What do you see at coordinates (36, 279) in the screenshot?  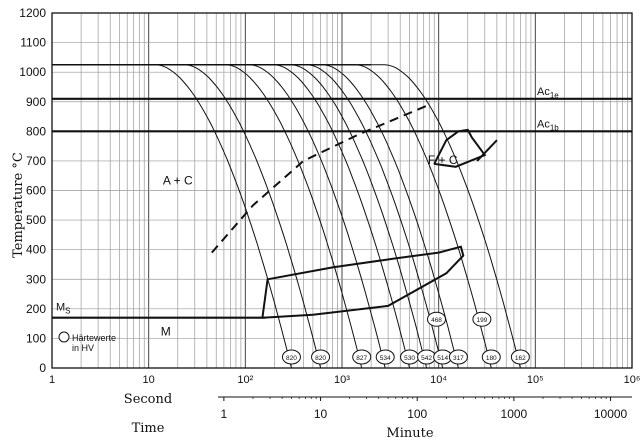 I see `y-tick-label: 300` at bounding box center [36, 279].